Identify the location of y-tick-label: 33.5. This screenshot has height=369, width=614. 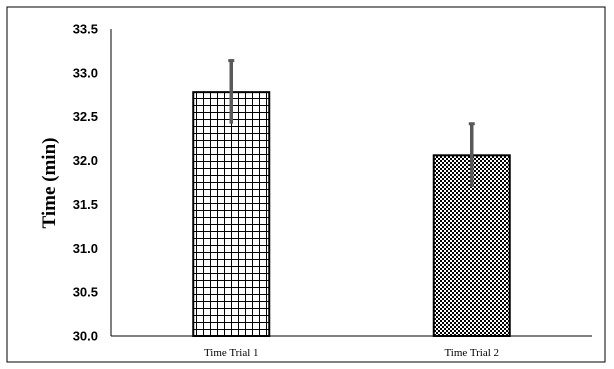
(85, 29).